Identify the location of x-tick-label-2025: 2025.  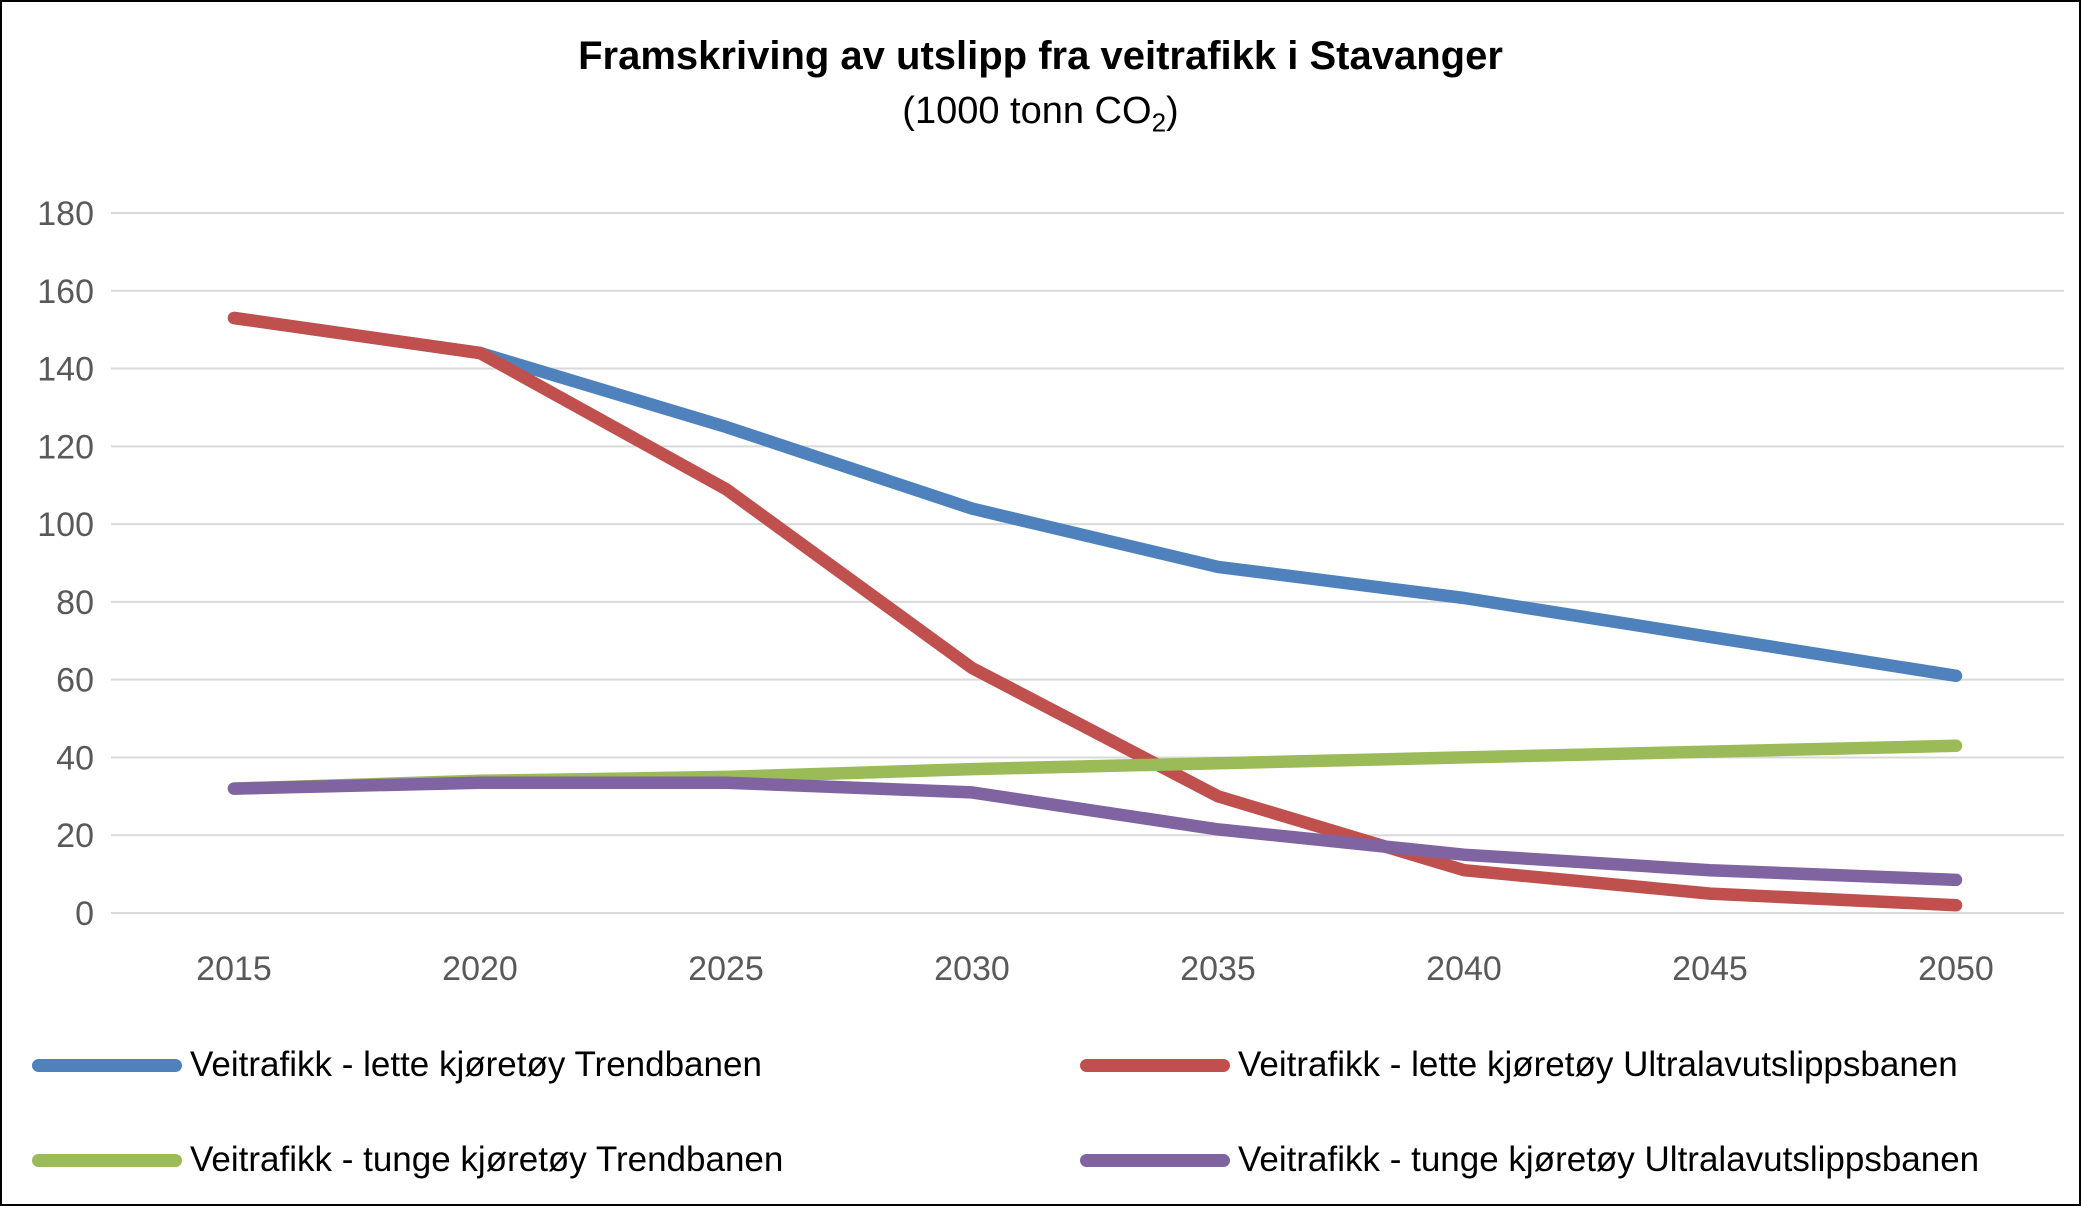
(726, 969).